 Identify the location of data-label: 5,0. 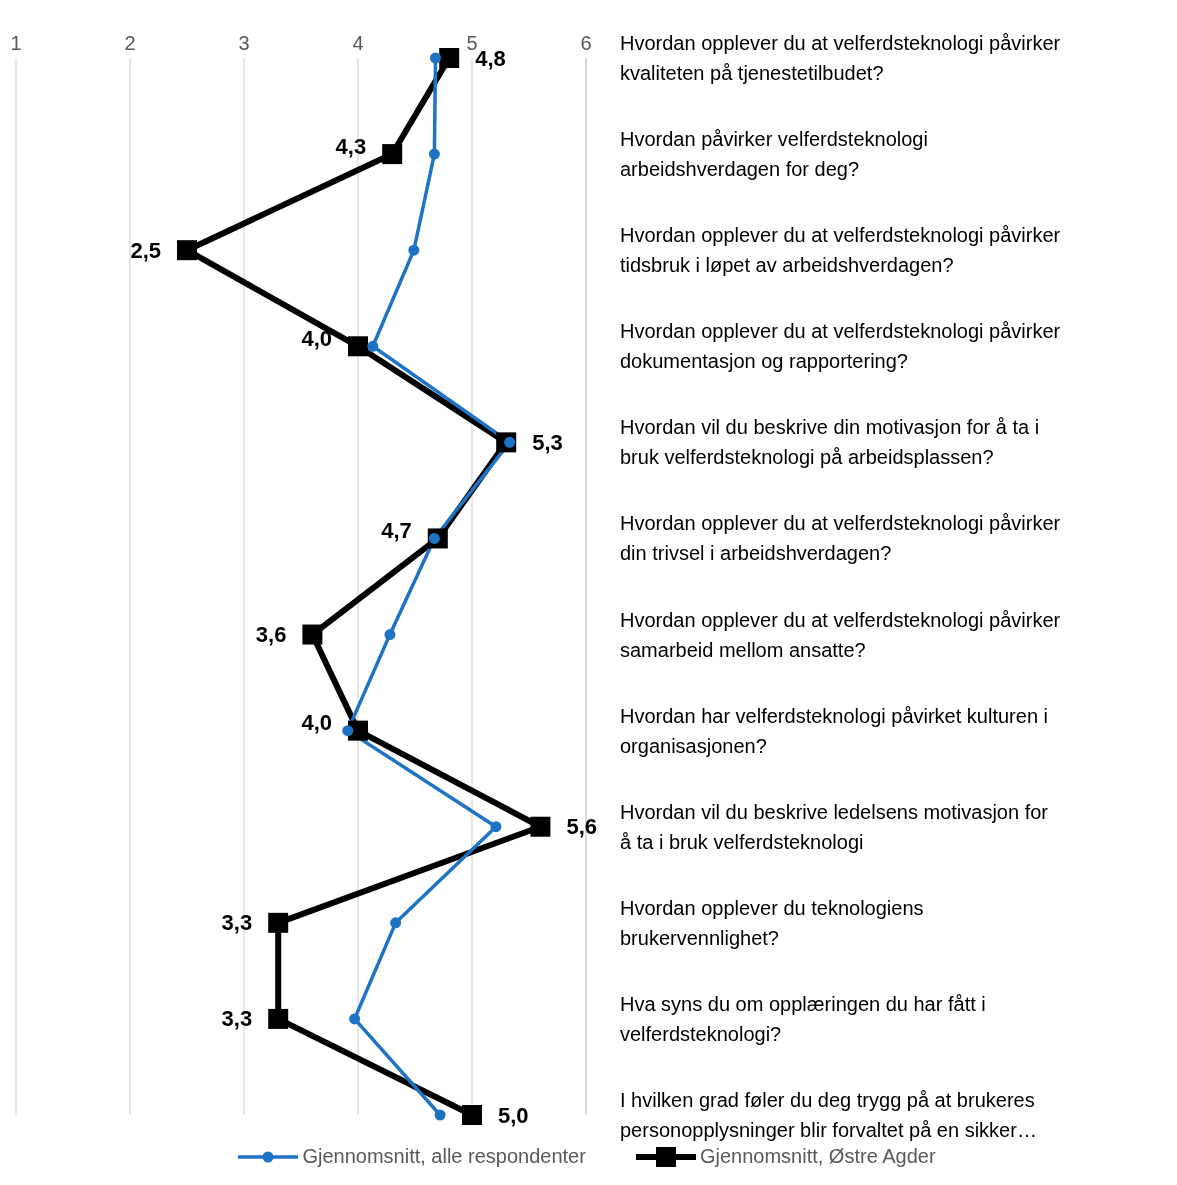
(513, 1115).